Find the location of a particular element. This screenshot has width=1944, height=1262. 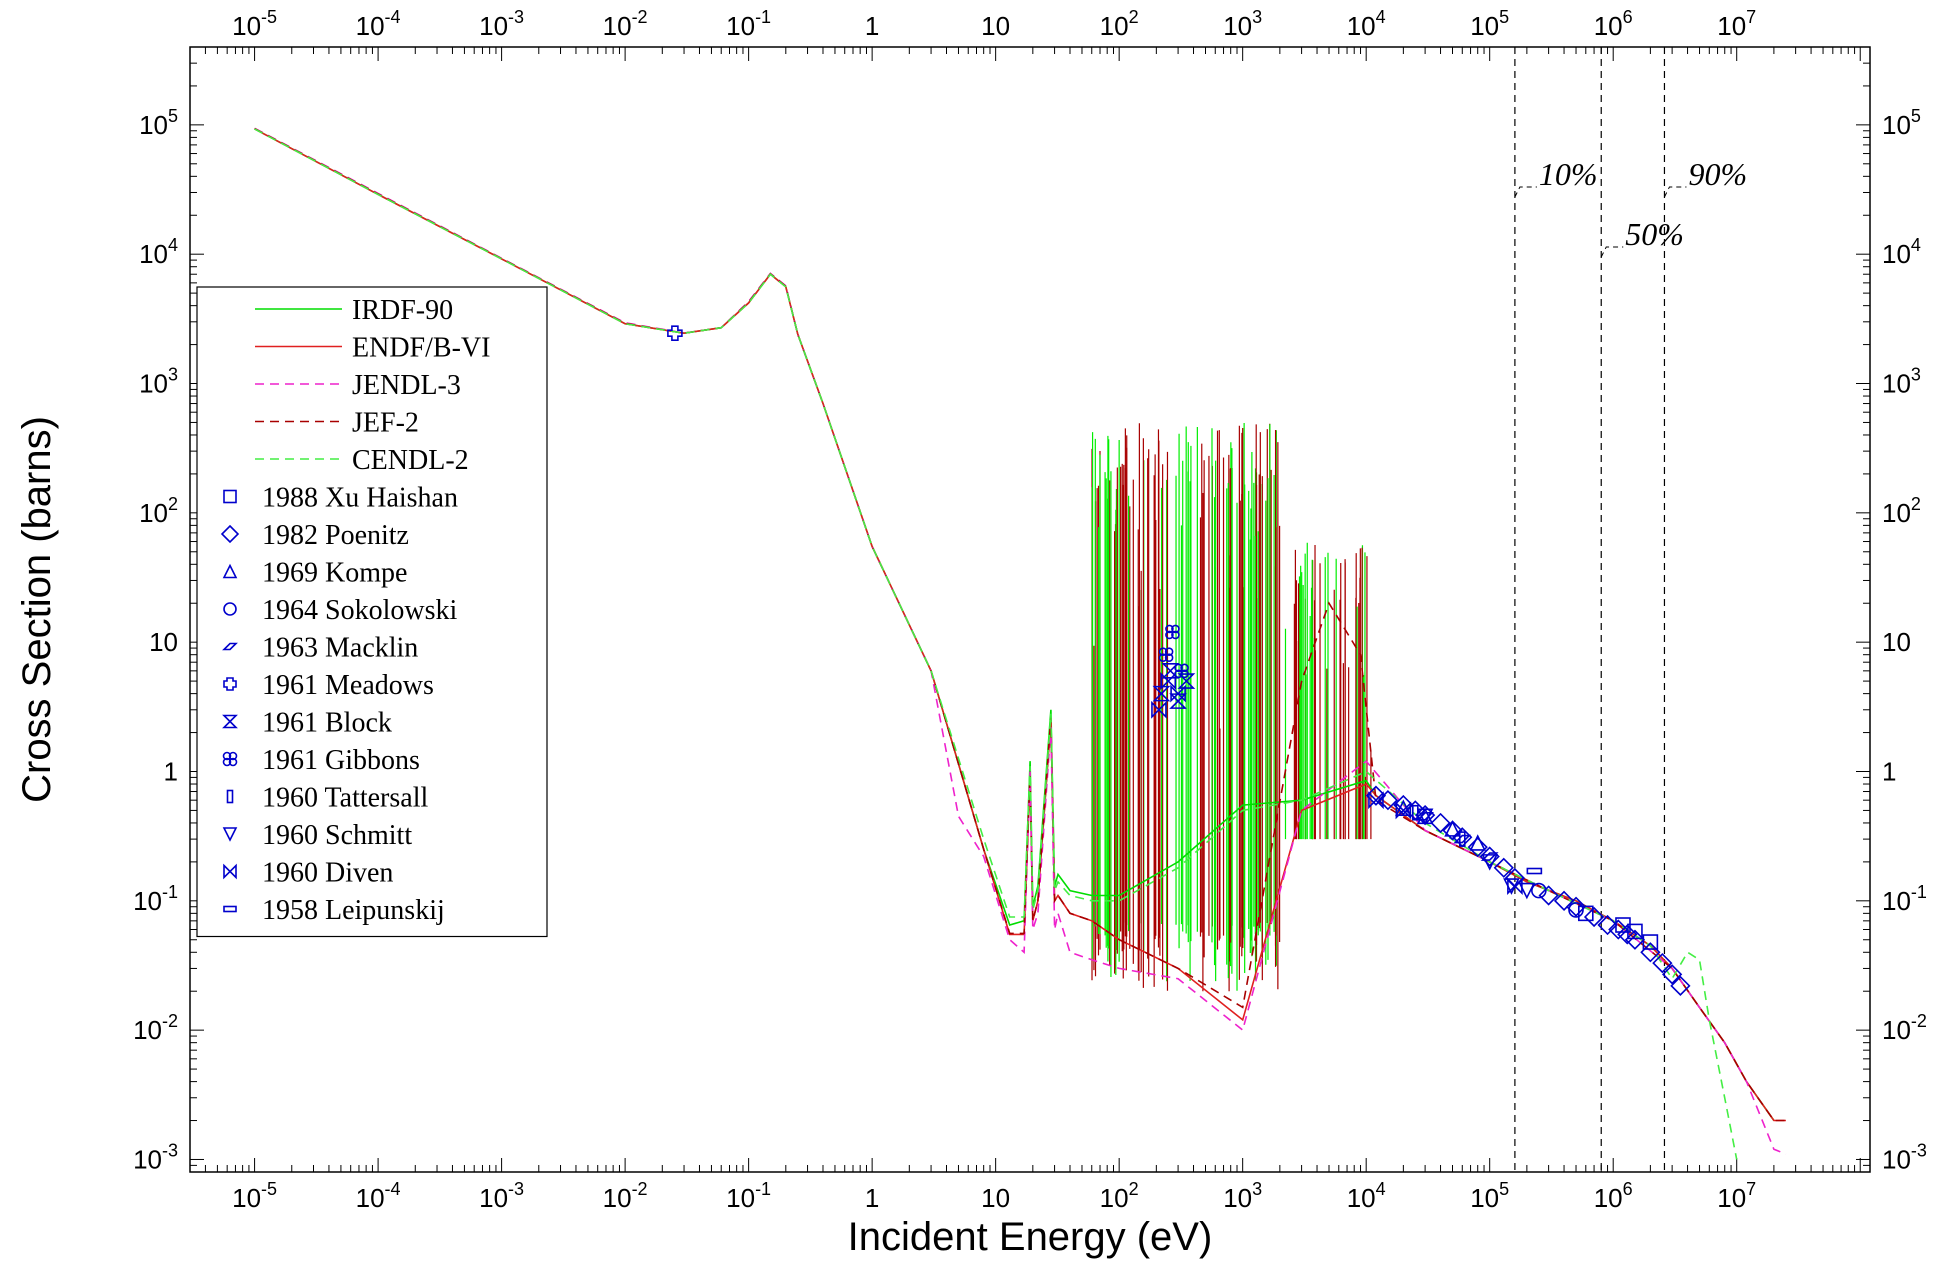

legend-label: 1982 Poenitz is located at coordinates (335, 535).